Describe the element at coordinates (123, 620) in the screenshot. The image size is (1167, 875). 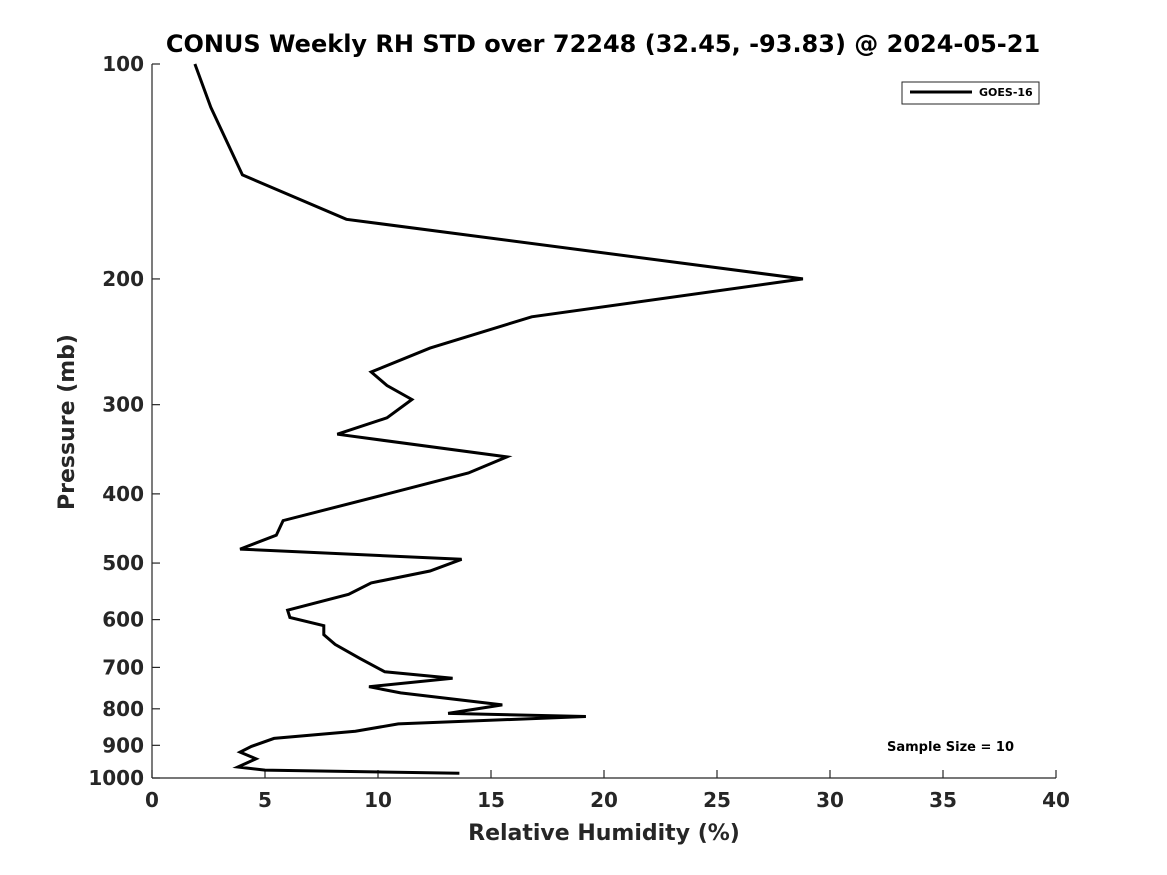
I see `y-tick-label: 600` at that location.